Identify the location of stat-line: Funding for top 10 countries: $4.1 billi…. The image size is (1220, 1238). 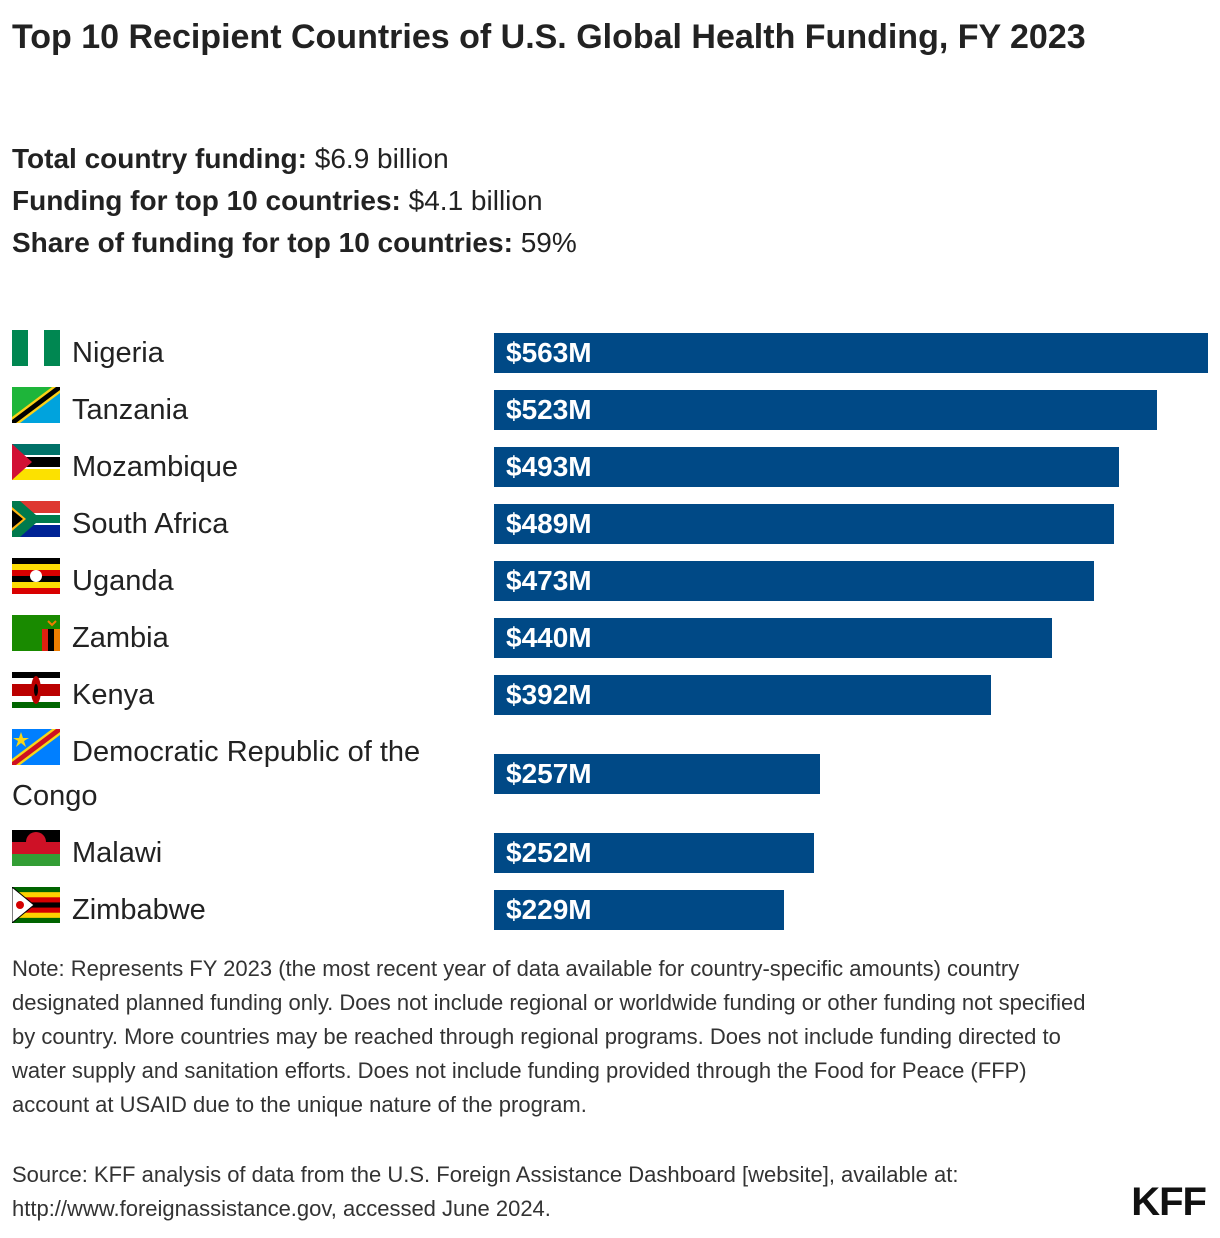
(607, 201).